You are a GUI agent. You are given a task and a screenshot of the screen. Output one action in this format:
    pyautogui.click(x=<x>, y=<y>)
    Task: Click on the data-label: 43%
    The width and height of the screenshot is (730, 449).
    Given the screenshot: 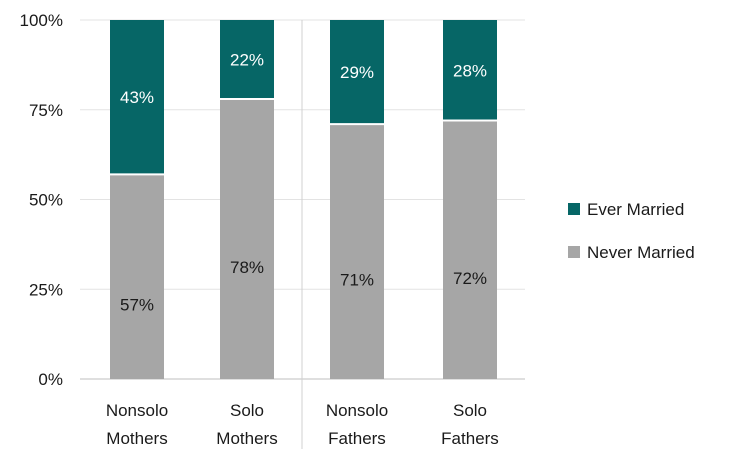 What is the action you would take?
    pyautogui.click(x=137, y=97)
    